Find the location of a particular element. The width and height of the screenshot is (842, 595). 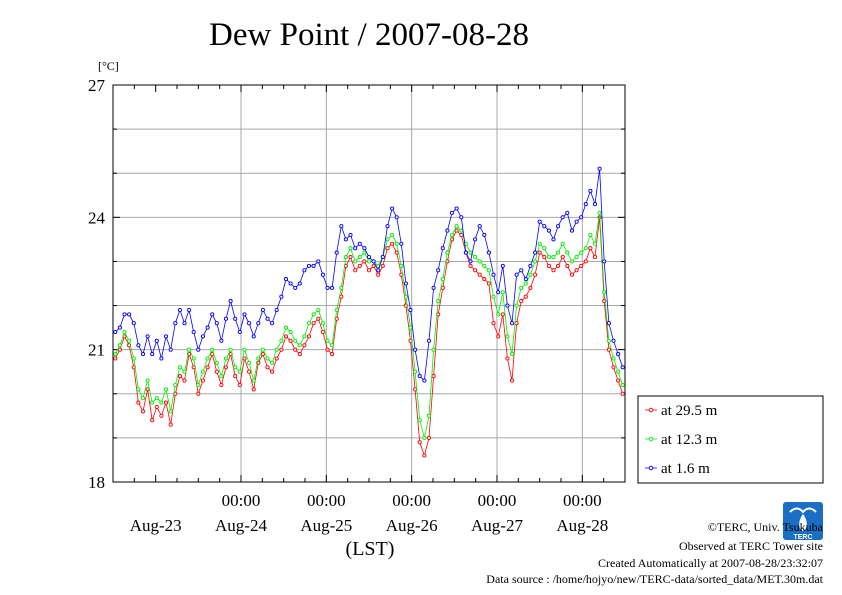

x-date-label: Aug-25 is located at coordinates (326, 525).